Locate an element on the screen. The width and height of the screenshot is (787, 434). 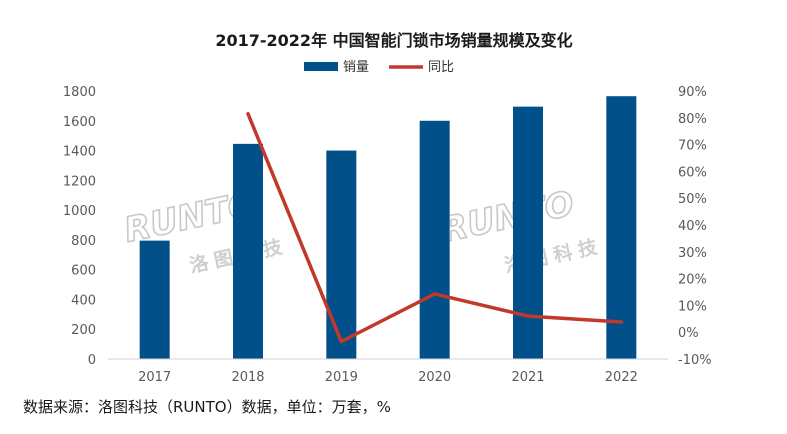
y-right-tick-label: 80% is located at coordinates (692, 119).